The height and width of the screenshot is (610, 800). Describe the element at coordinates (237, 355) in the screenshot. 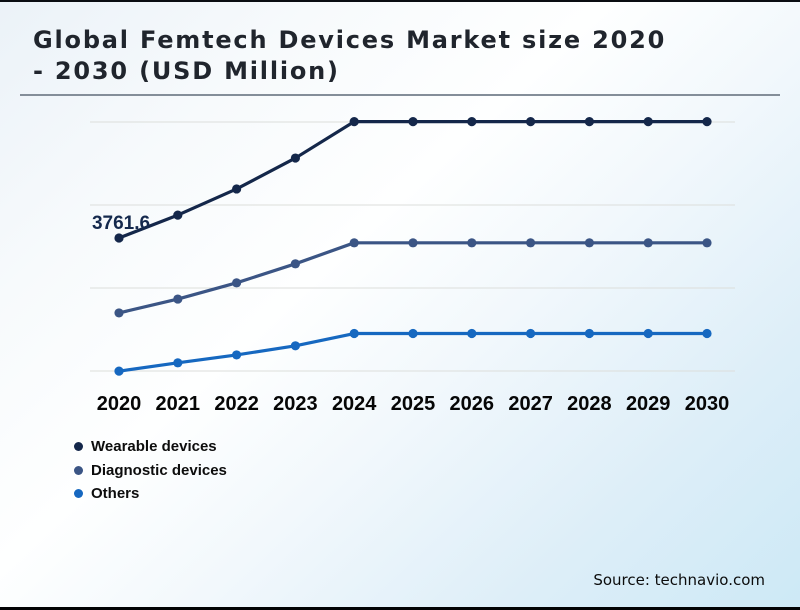

I see `data-point-others-2022` at that location.